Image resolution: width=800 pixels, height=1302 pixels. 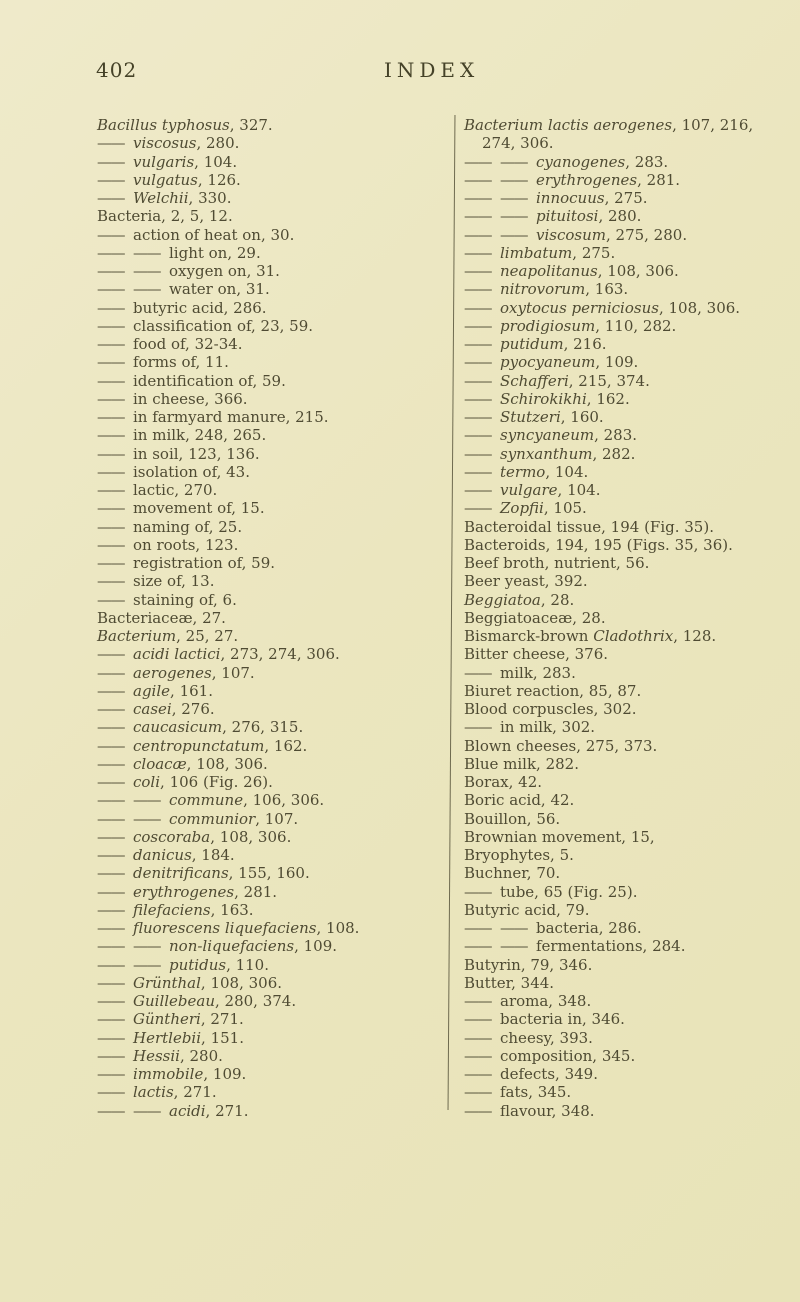 What do you see at coordinates (630, 709) in the screenshot?
I see `index-entry: Blood corpuscles, 302.` at bounding box center [630, 709].